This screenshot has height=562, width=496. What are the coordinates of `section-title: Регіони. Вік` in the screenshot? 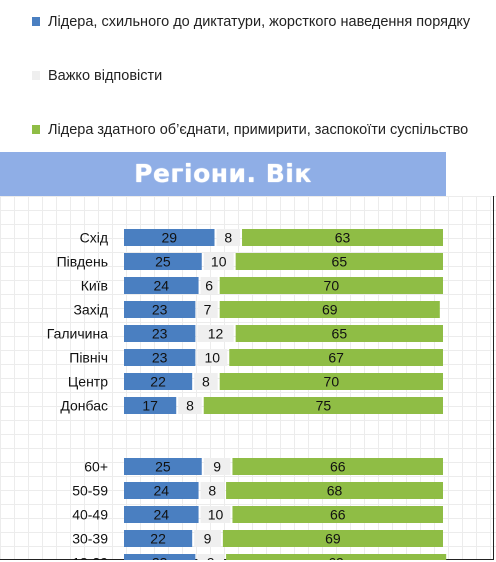 It's located at (223, 173).